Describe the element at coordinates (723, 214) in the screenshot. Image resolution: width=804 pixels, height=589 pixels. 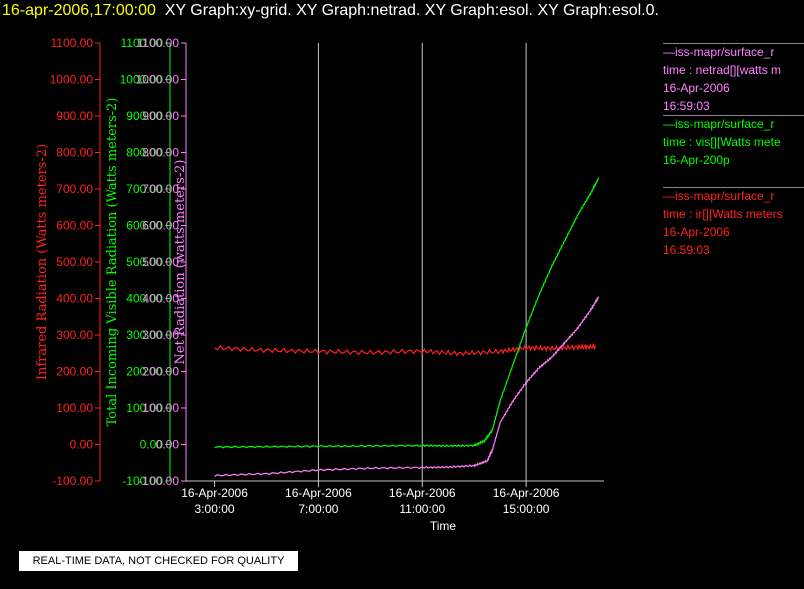
I see `legend-line: time : ir[][Watts meters` at that location.